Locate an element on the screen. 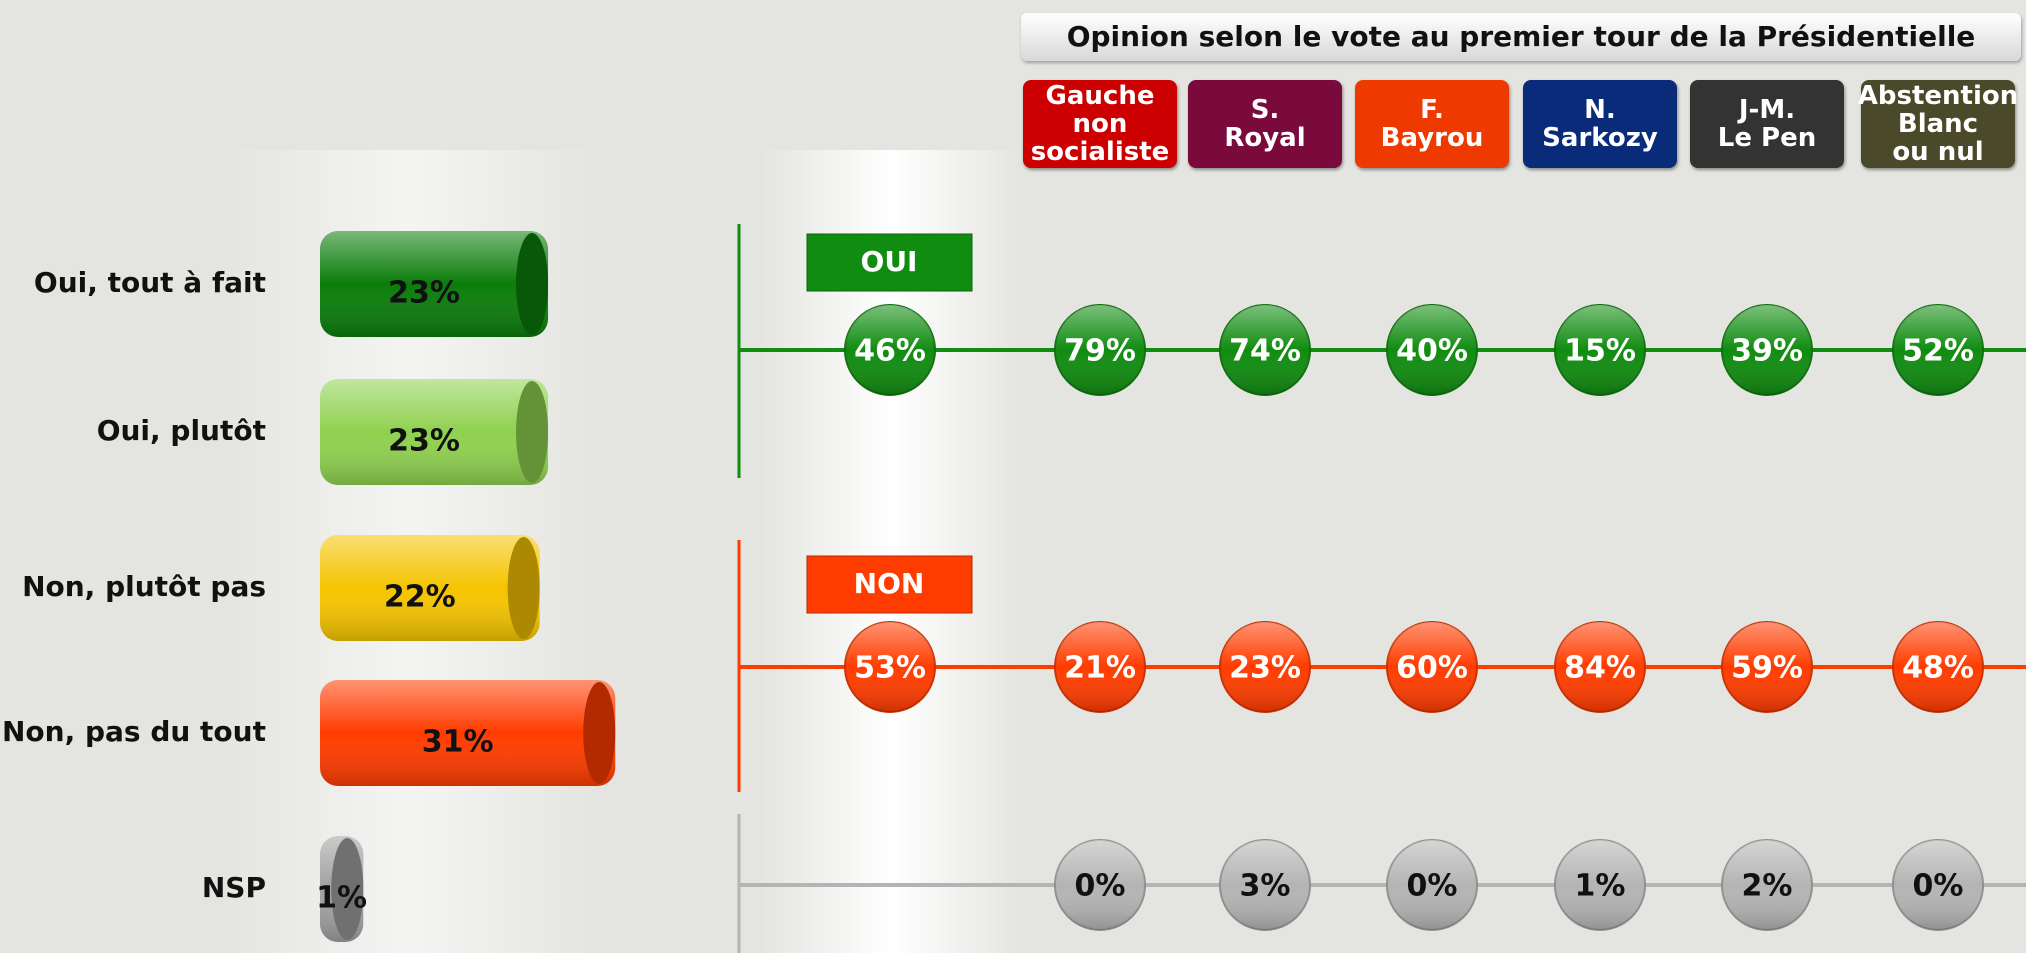 The image size is (2026, 953). value-label: 39% is located at coordinates (1767, 351).